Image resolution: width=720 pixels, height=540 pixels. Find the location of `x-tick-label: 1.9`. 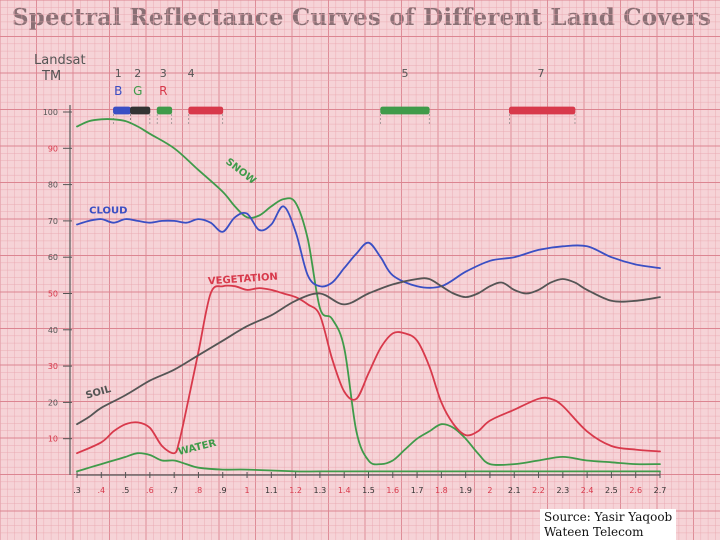

x-tick-label: 1.9 is located at coordinates (465, 490).